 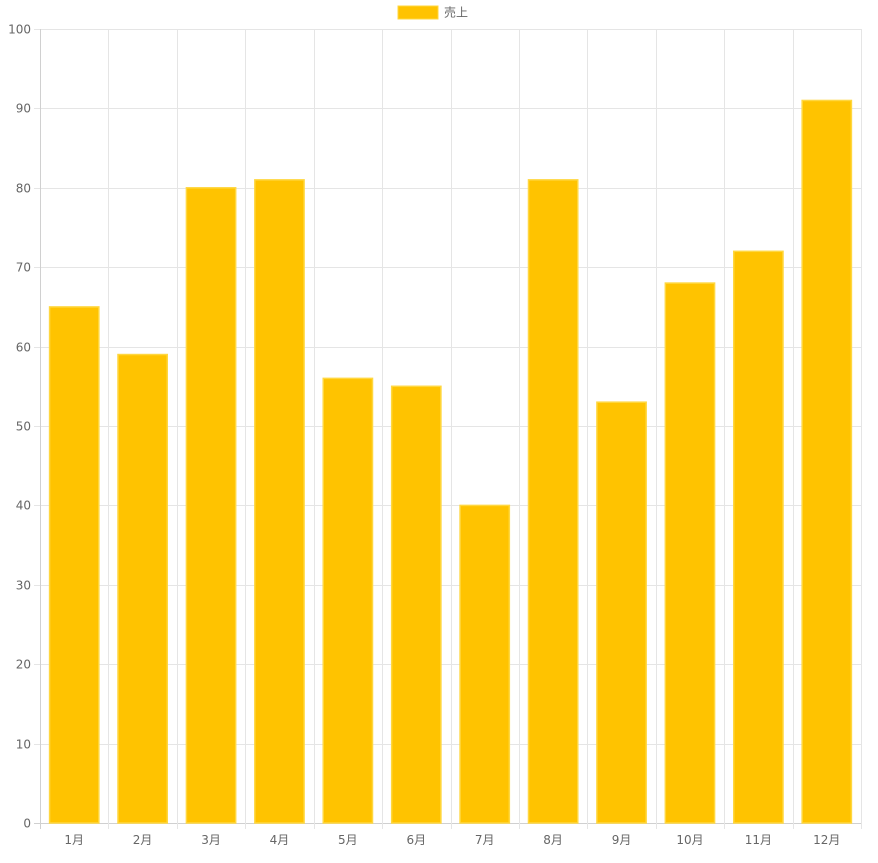 I want to click on legend: 売上, so click(x=432, y=12).